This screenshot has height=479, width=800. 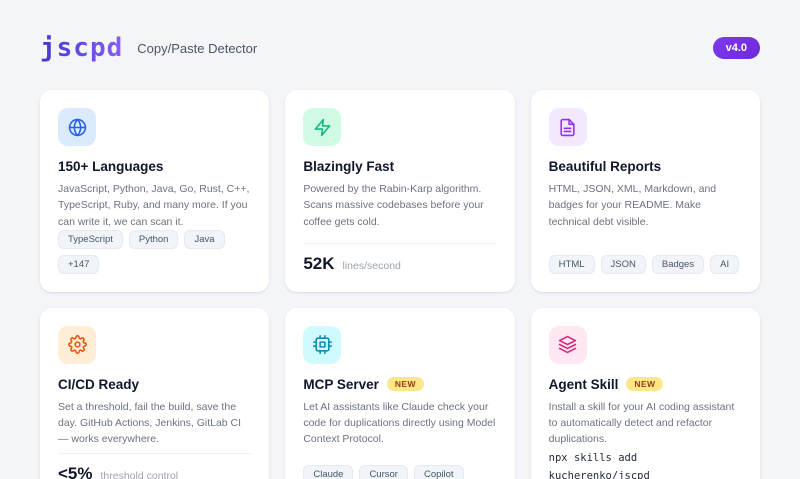 What do you see at coordinates (678, 264) in the screenshot?
I see `tag-badges: Badges` at bounding box center [678, 264].